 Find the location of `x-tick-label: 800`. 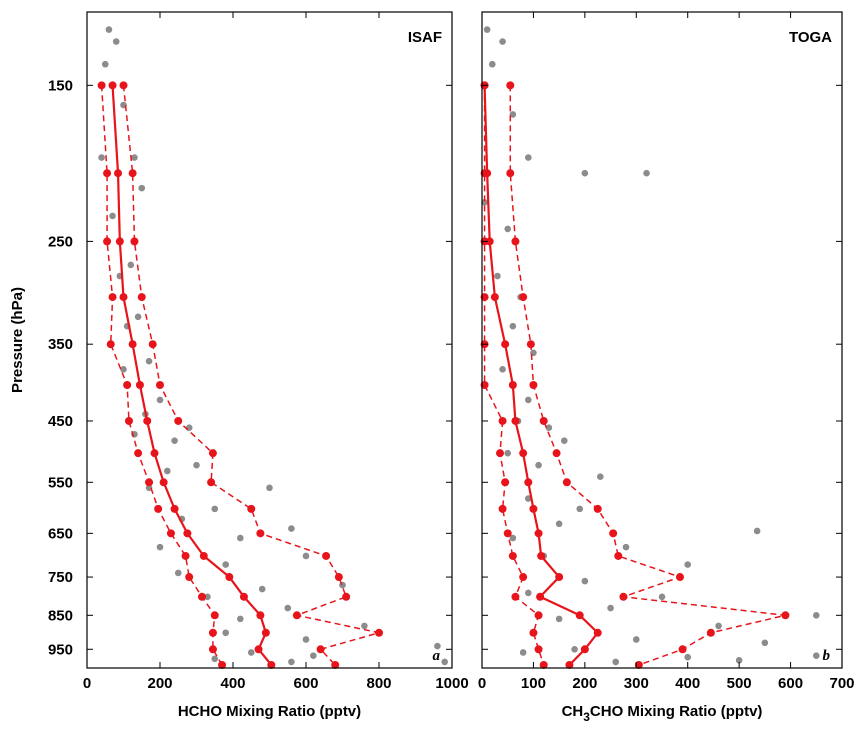

x-tick-label: 800 is located at coordinates (378, 683).